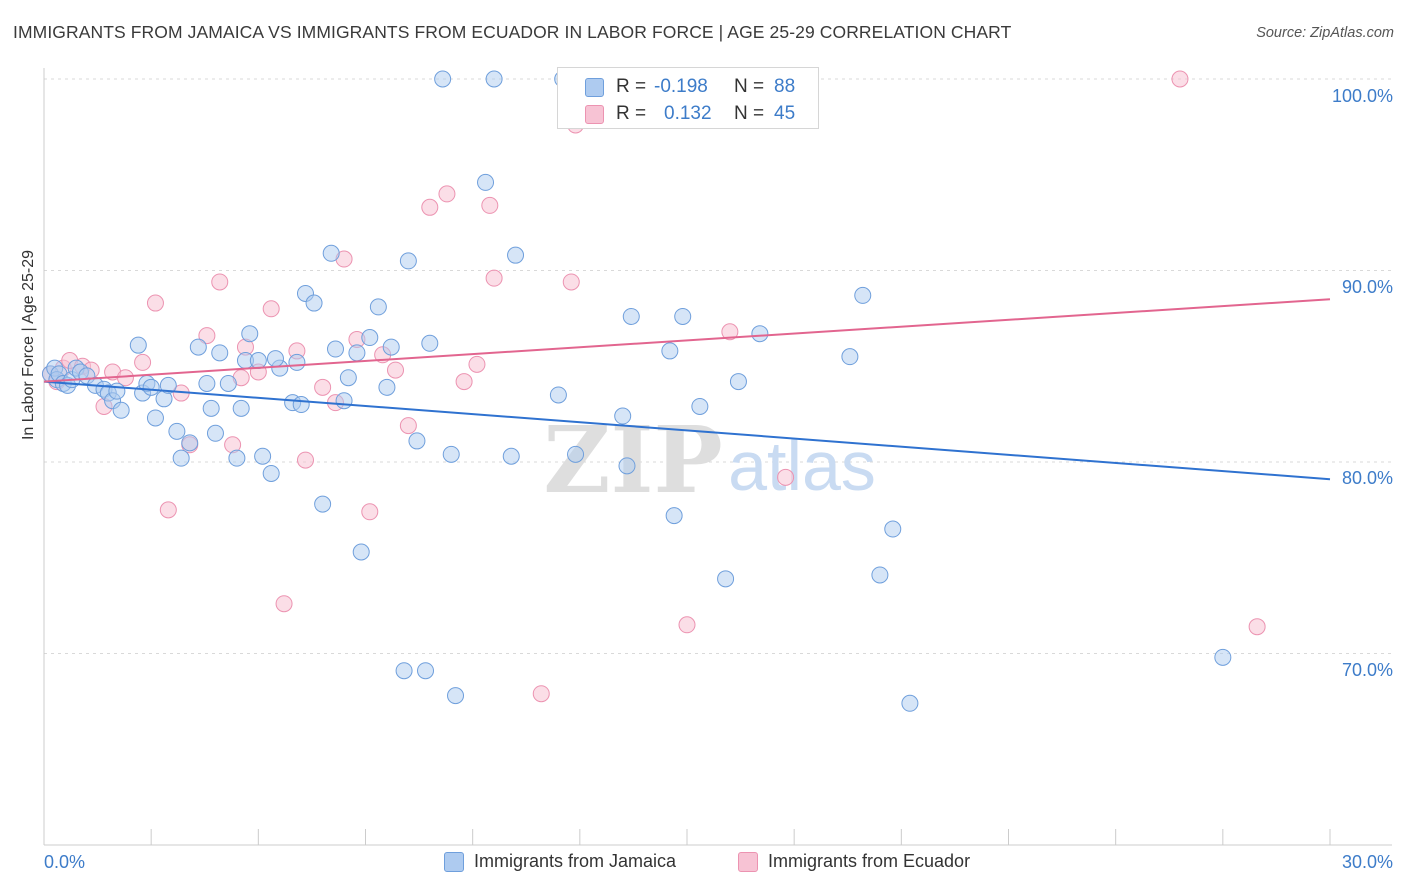 The height and width of the screenshot is (892, 1406). Describe the element at coordinates (1362, 96) in the screenshot. I see `y-tick-label-100: 100.0%` at that location.